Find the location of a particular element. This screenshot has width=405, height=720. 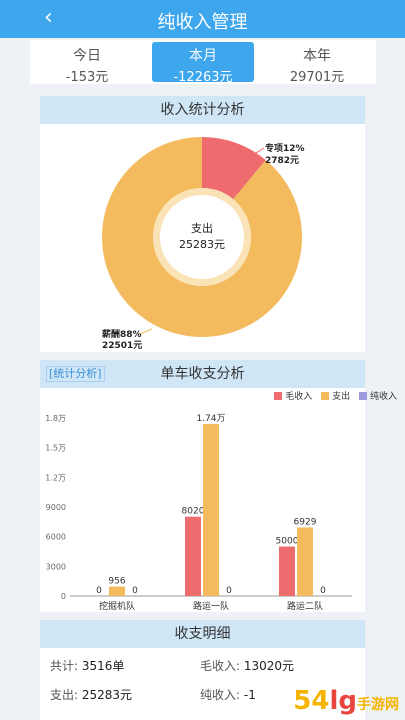

details-title: 收支明细 is located at coordinates (202, 634).